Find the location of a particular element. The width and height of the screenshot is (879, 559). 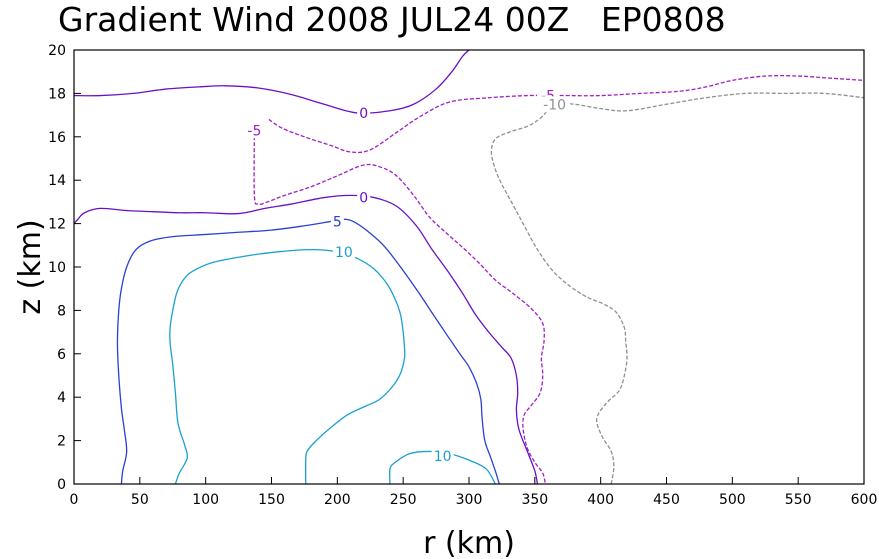

y-tick-label: 20 is located at coordinates (57, 51).